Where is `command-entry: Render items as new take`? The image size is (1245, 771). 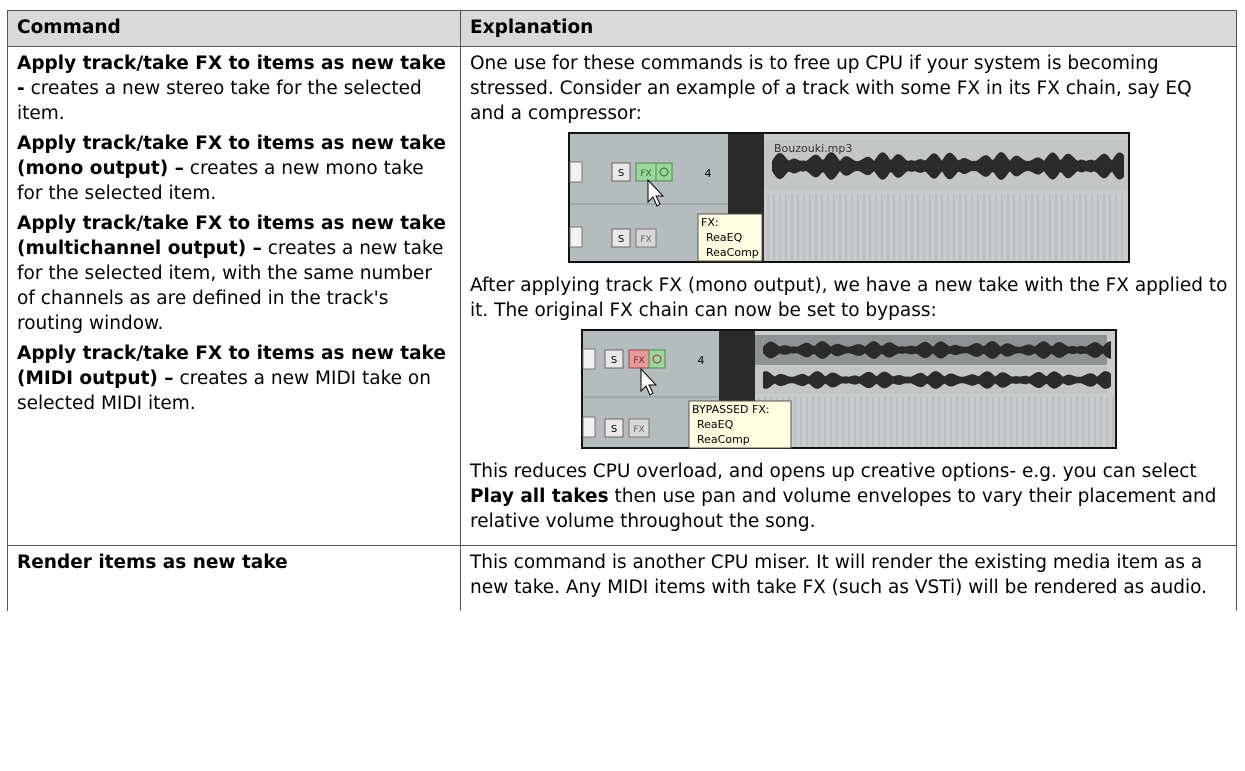
command-entry: Render items as new take is located at coordinates (234, 562).